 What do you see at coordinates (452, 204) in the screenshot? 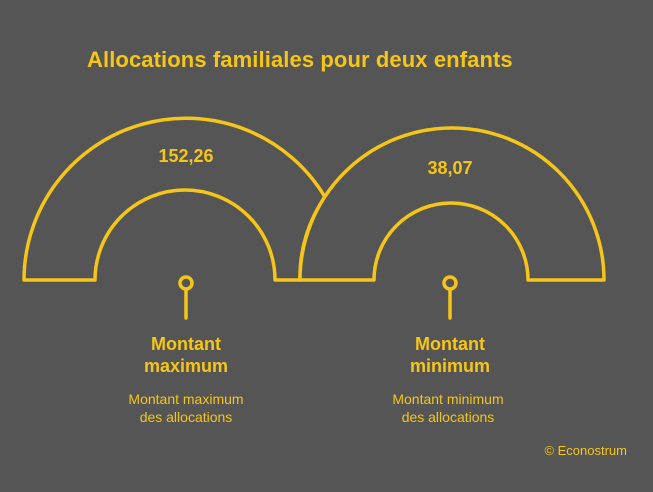
I see `arch-minimum` at bounding box center [452, 204].